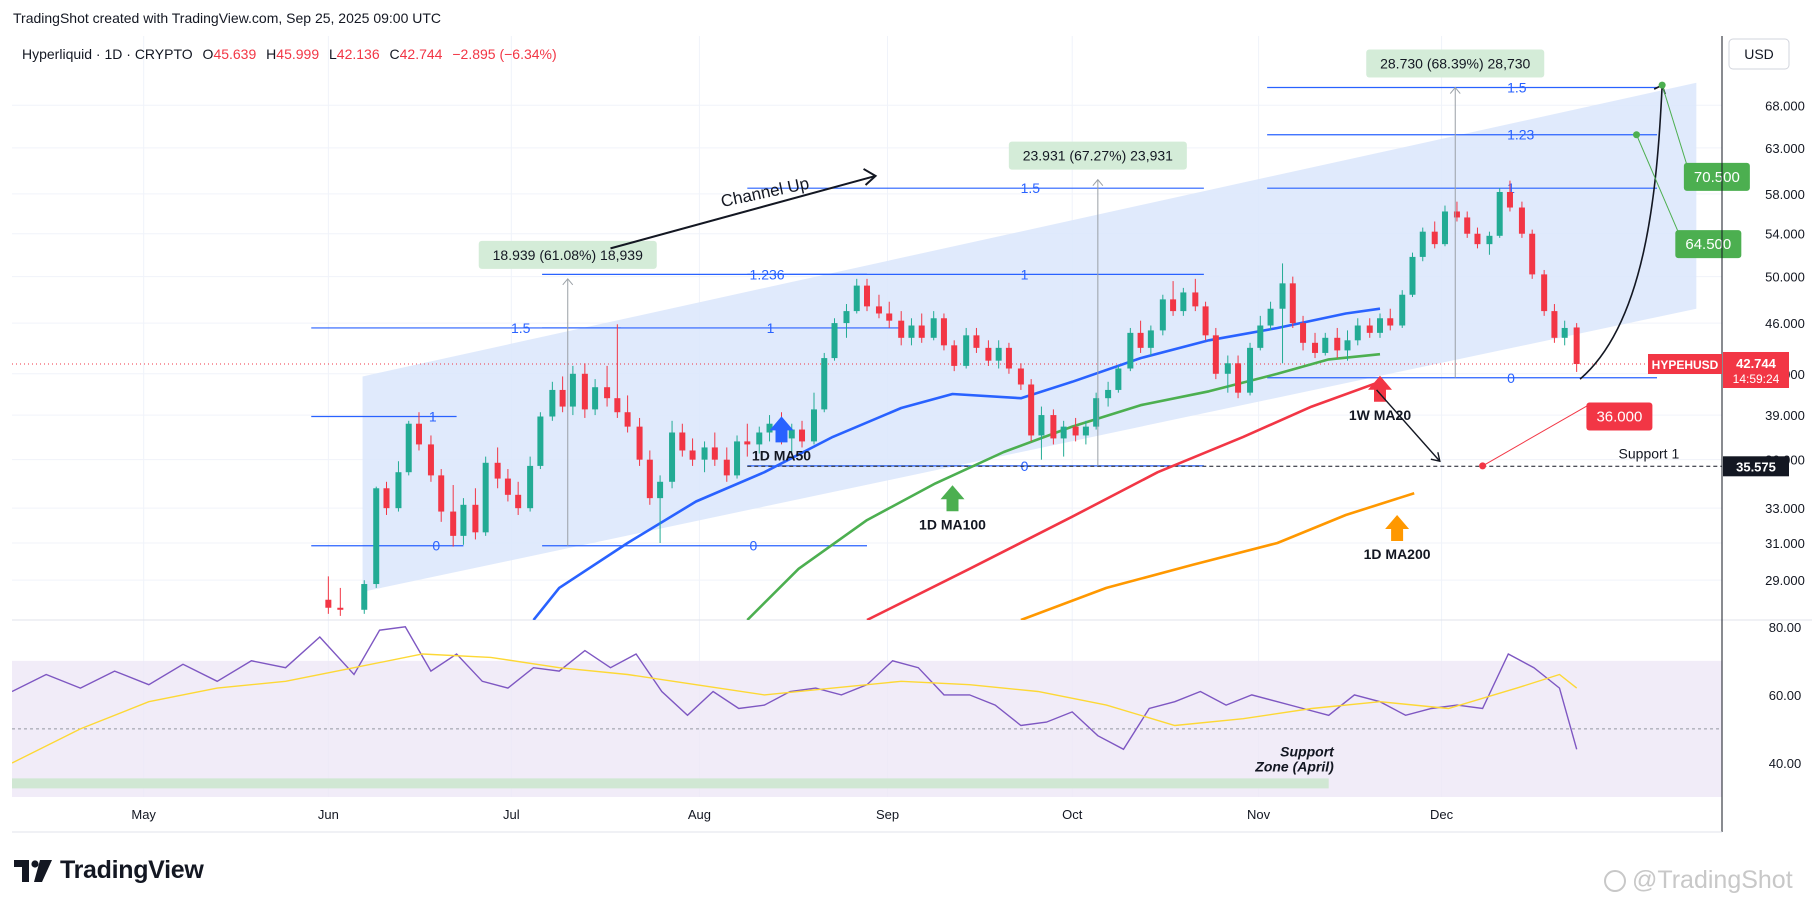 This screenshot has width=1812, height=912. Describe the element at coordinates (433, 417) in the screenshot. I see `fib-label-1: 1` at that location.